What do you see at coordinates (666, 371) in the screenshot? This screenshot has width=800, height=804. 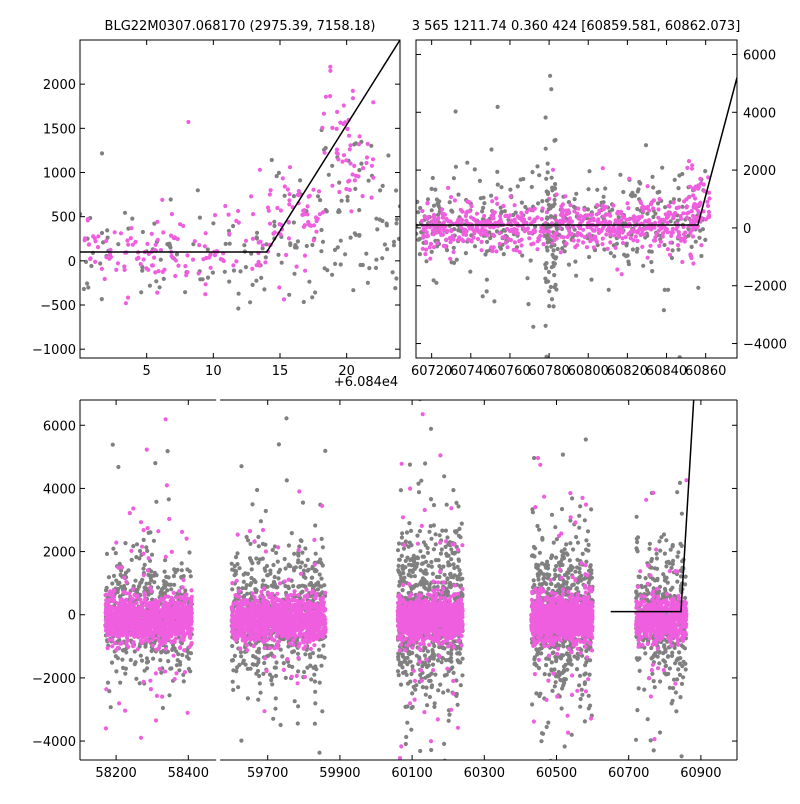 I see `x-tick-label: 60840` at bounding box center [666, 371].